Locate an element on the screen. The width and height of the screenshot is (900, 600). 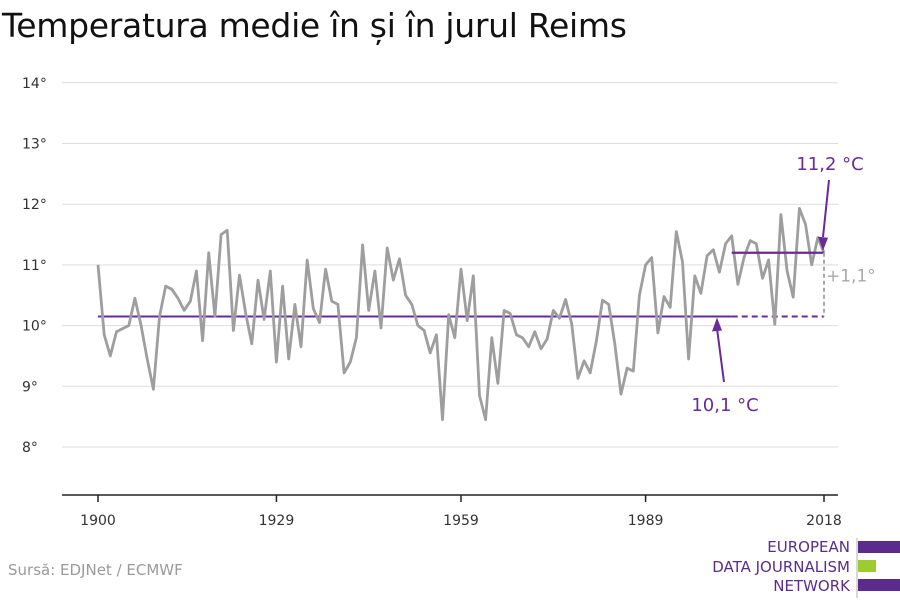
x-tick-label-2018: 2018 is located at coordinates (824, 521).